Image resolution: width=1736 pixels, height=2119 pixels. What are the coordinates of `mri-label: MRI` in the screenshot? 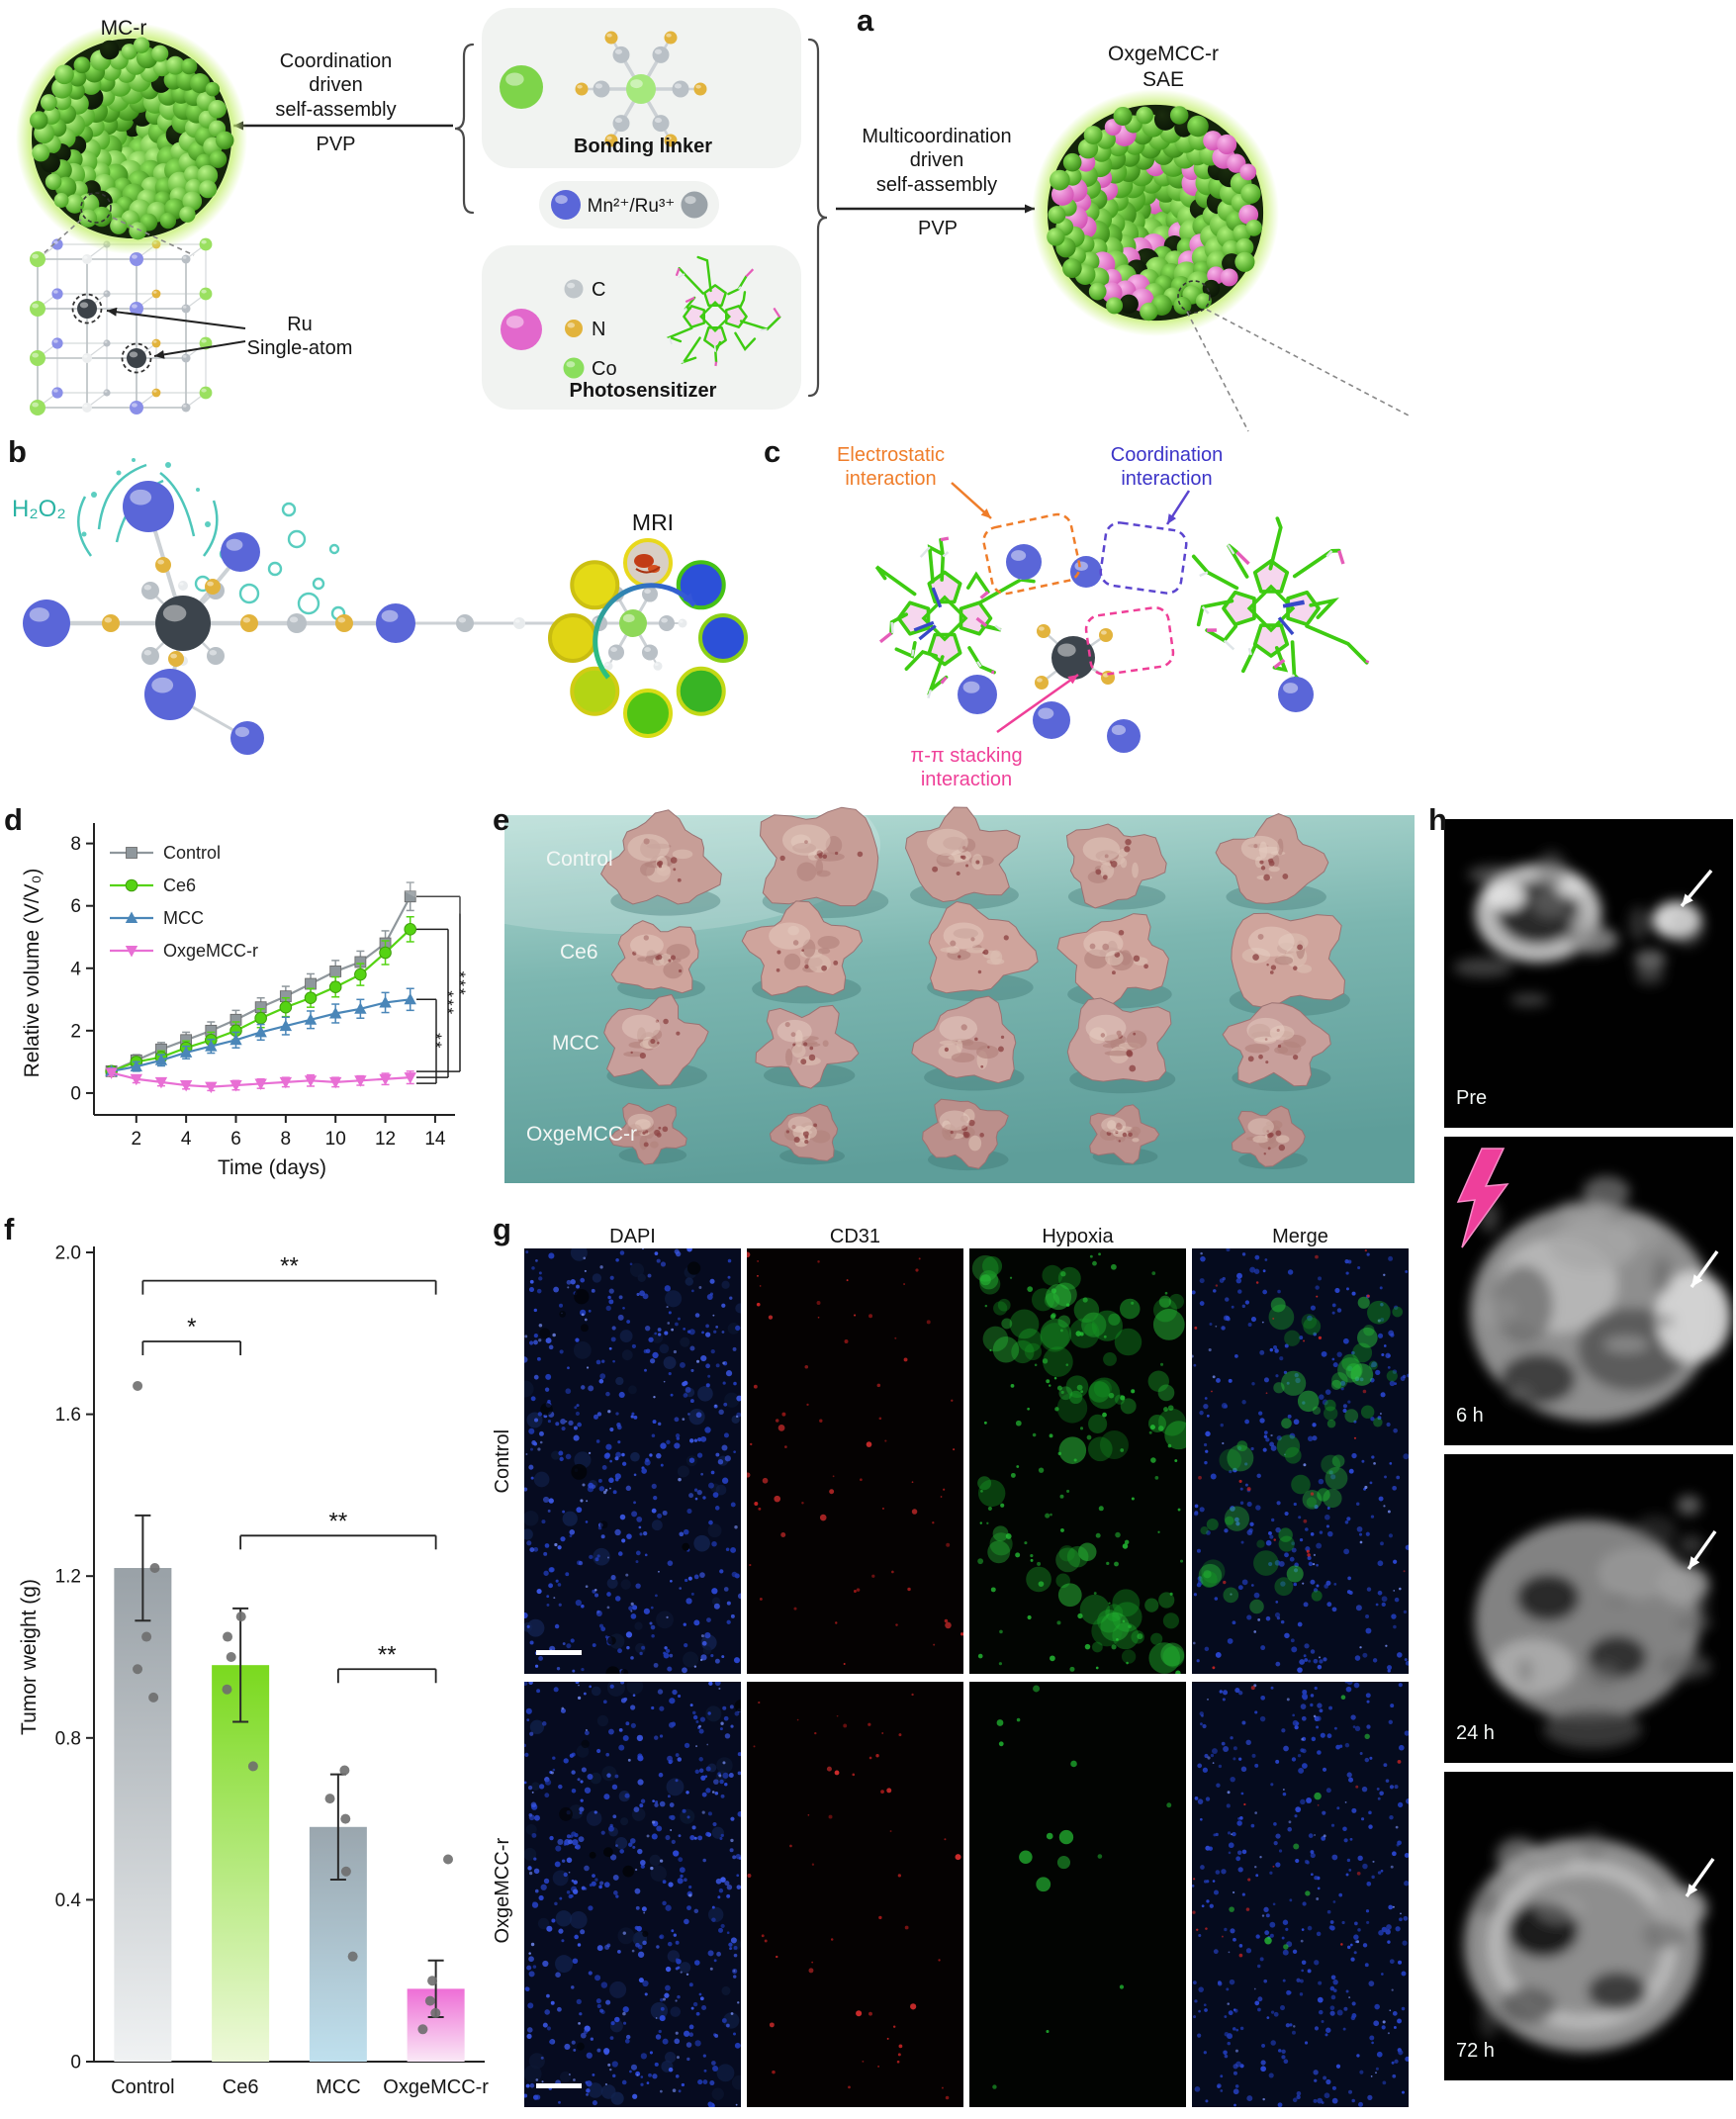 It's located at (653, 522).